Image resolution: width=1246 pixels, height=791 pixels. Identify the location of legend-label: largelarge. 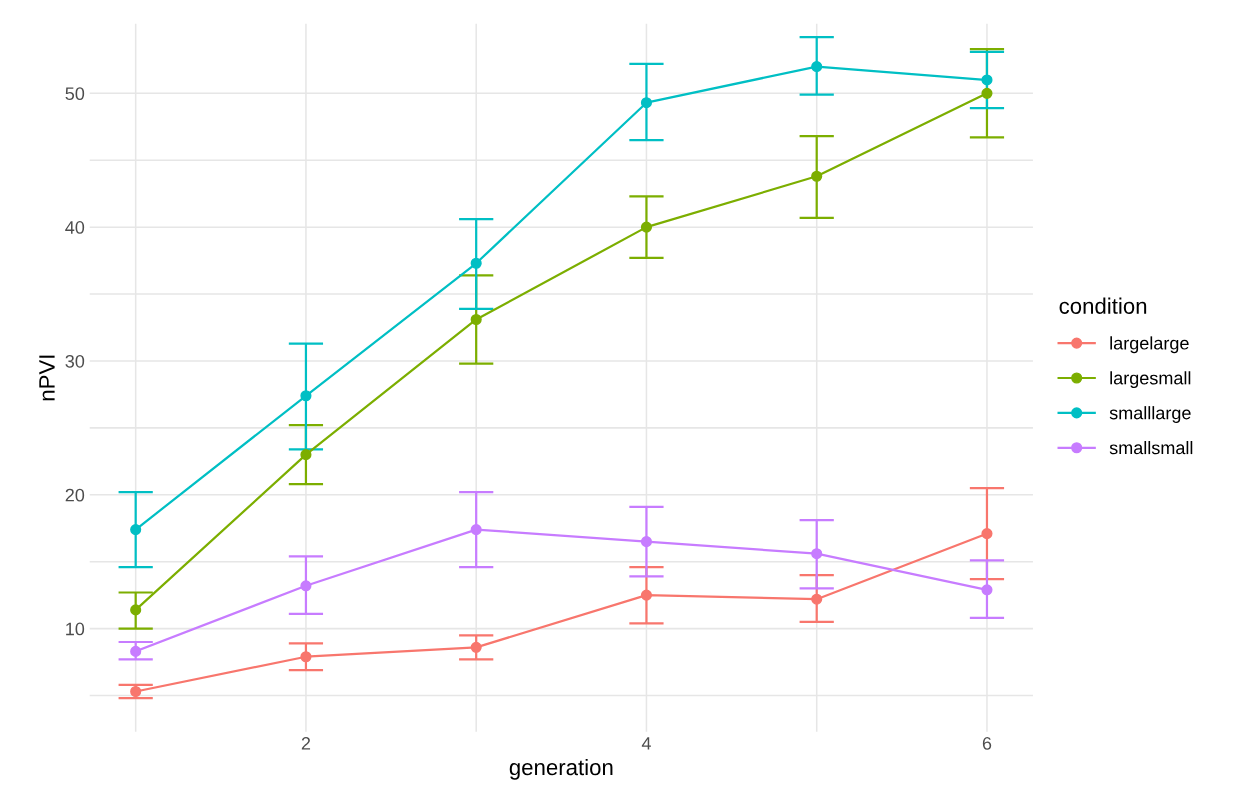
(1149, 345).